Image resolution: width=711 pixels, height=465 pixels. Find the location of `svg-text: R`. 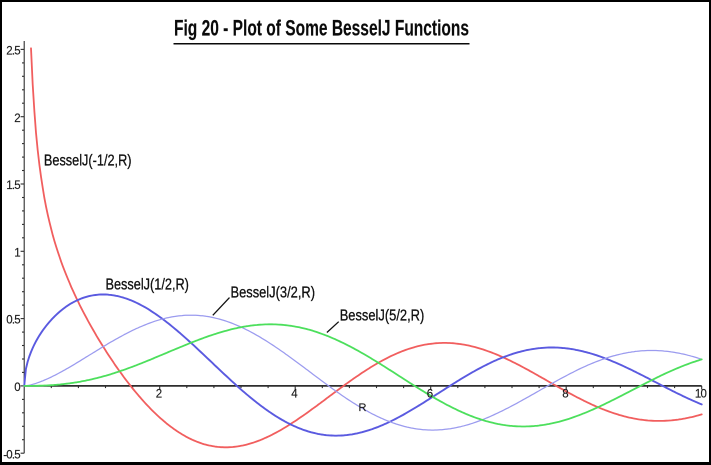

svg-text: R is located at coordinates (363, 408).